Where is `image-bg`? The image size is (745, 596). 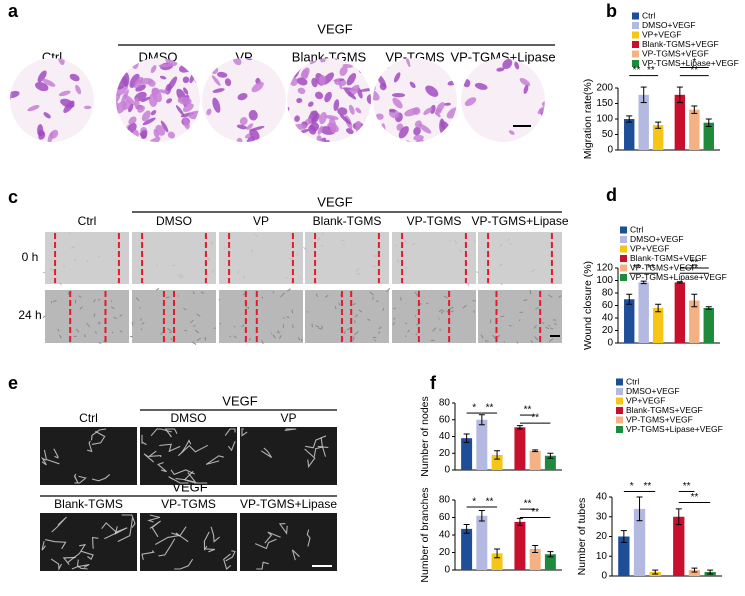 image-bg is located at coordinates (415, 100).